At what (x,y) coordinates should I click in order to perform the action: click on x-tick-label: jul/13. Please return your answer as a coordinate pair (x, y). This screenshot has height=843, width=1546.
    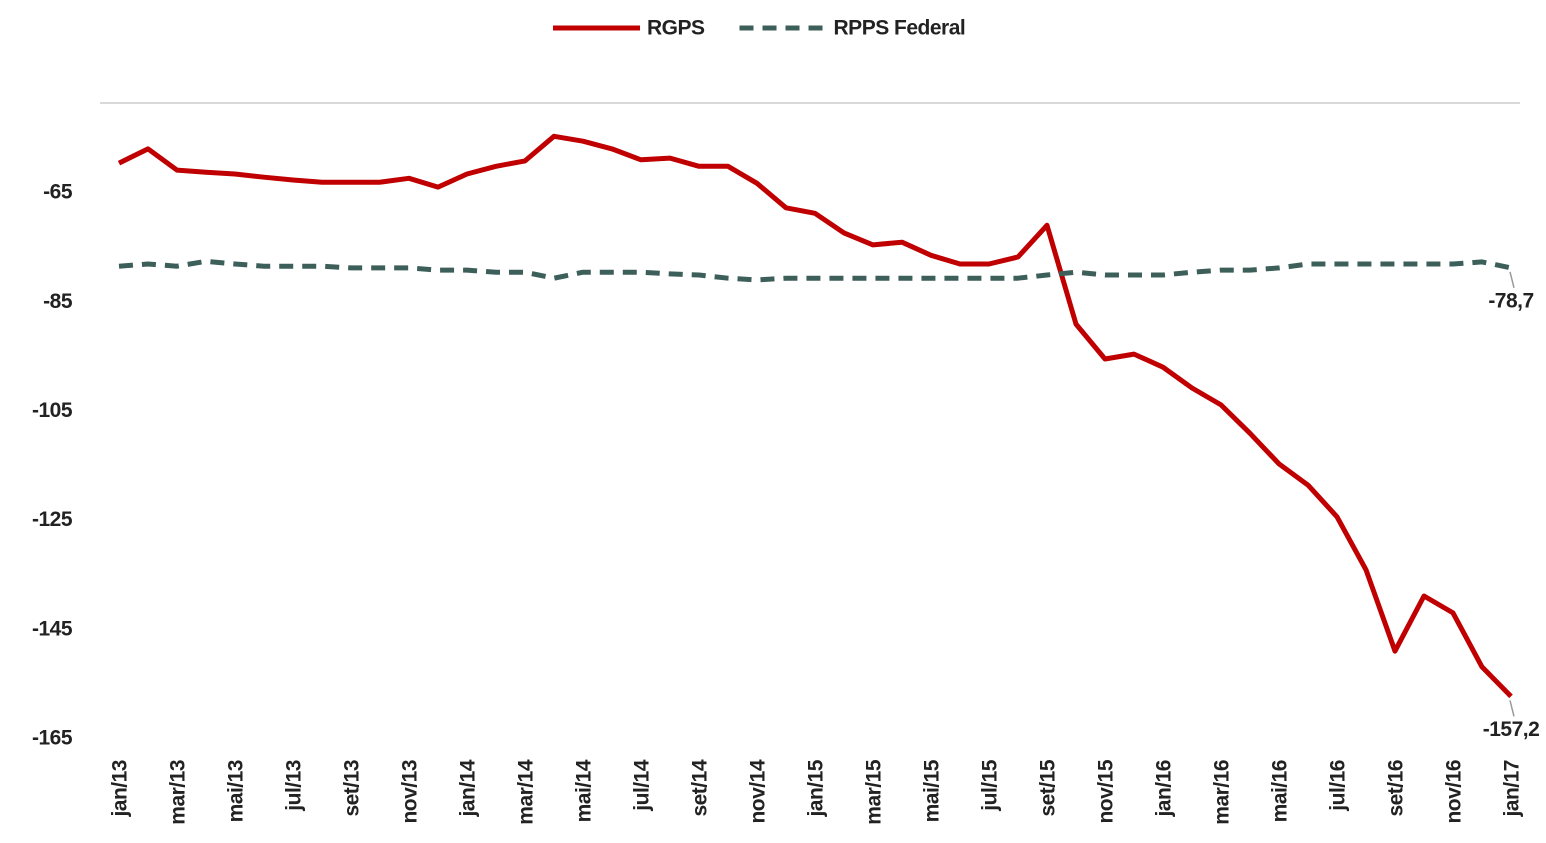
    Looking at the image, I should click on (294, 786).